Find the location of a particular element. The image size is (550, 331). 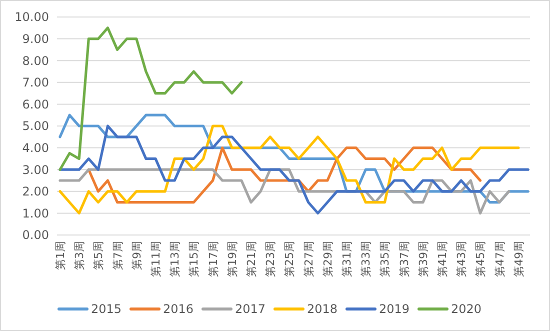

y-tick-label: 8.00 is located at coordinates (35, 61).